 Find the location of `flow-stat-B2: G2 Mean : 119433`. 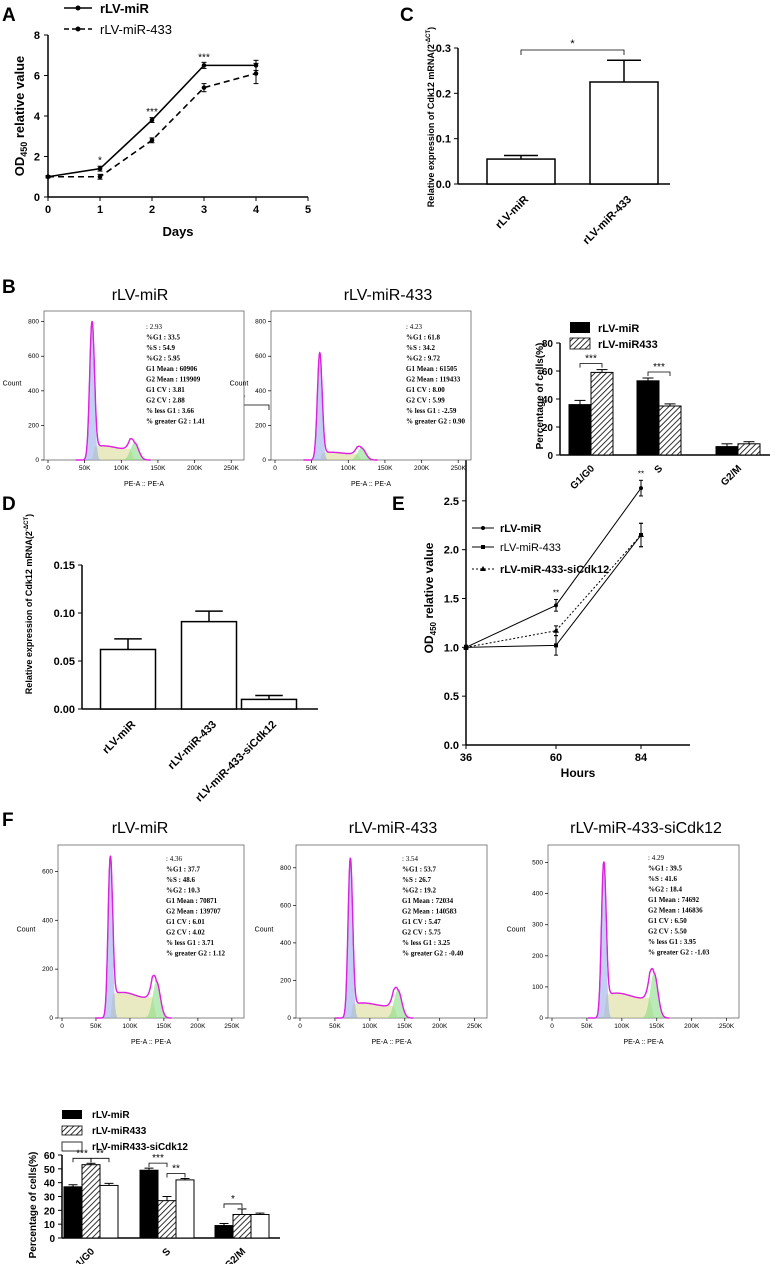

flow-stat-B2: G2 Mean : 119433 is located at coordinates (433, 380).